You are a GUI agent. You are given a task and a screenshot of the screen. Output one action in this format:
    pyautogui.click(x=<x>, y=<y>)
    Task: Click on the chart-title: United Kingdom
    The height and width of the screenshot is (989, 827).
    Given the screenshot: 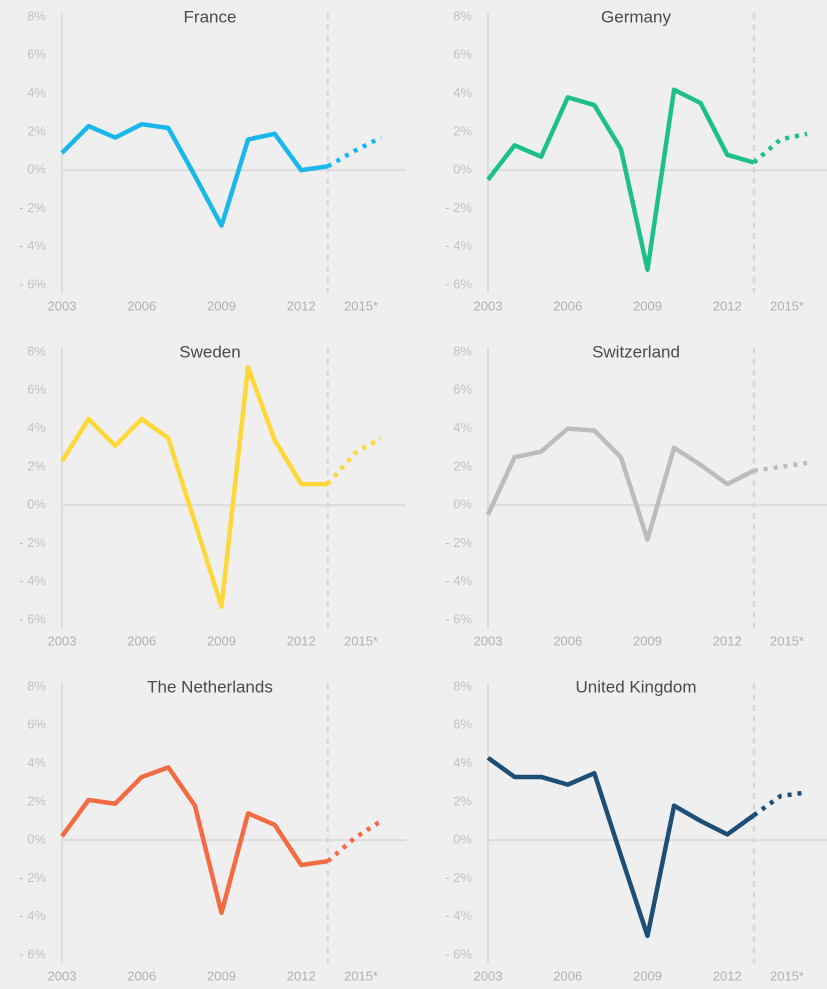 What is the action you would take?
    pyautogui.click(x=636, y=686)
    